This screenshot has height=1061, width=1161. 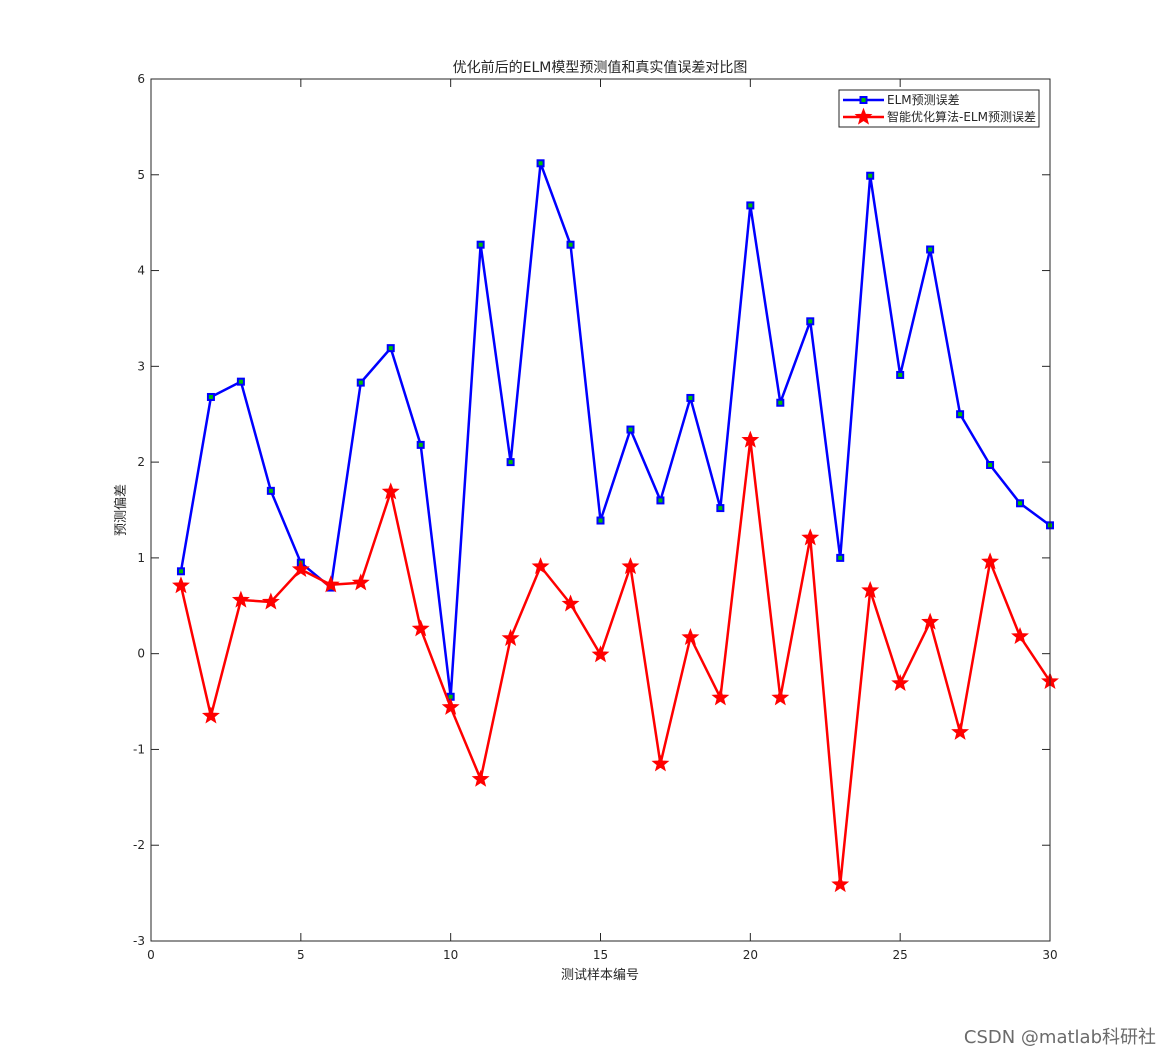 What do you see at coordinates (121, 510) in the screenshot?
I see `y-axis-label: 预测偏差` at bounding box center [121, 510].